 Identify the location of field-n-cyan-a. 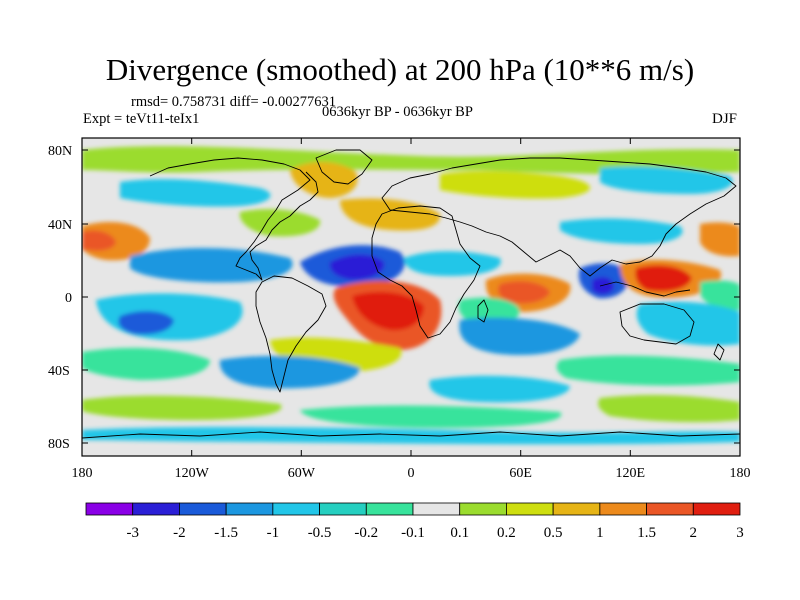
(195, 193).